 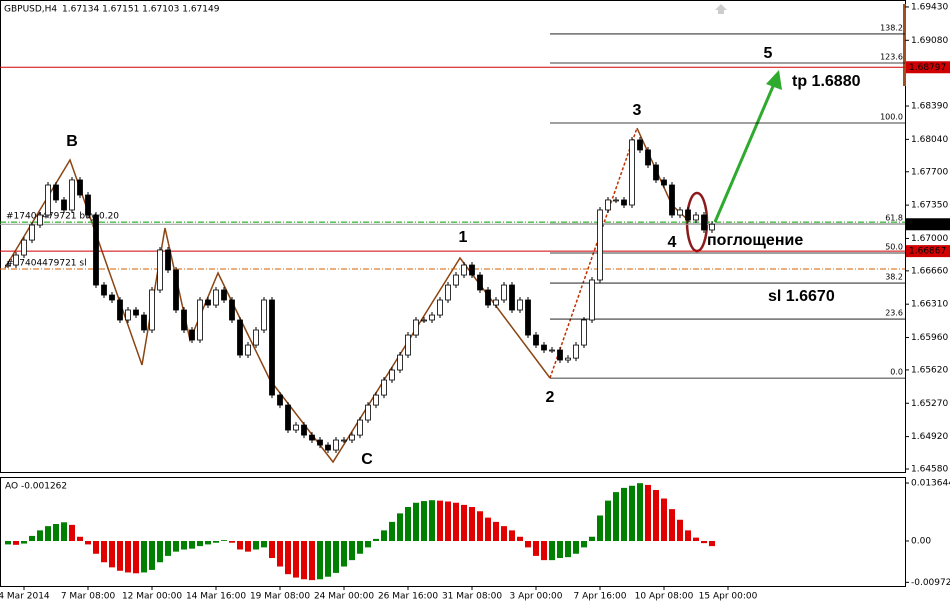 I want to click on annotation: 1, so click(x=463, y=237).